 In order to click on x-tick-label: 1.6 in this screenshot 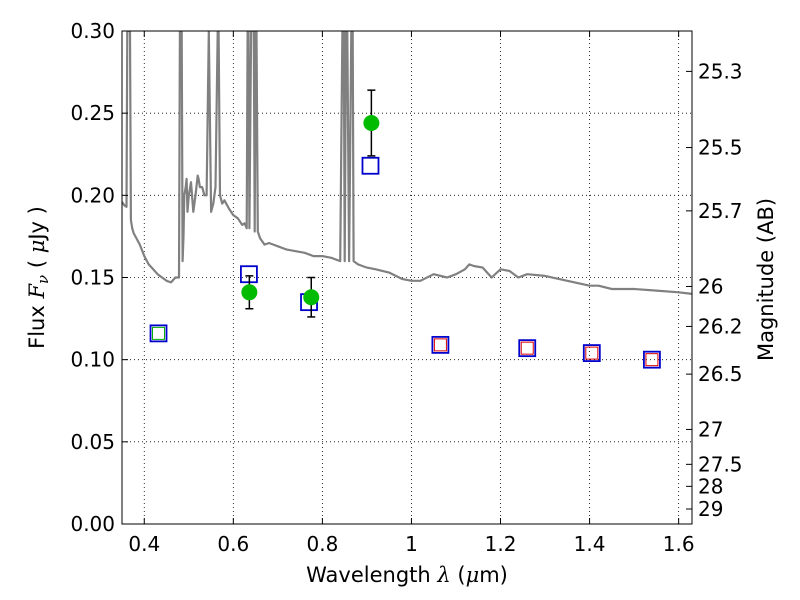, I will do `click(679, 544)`.